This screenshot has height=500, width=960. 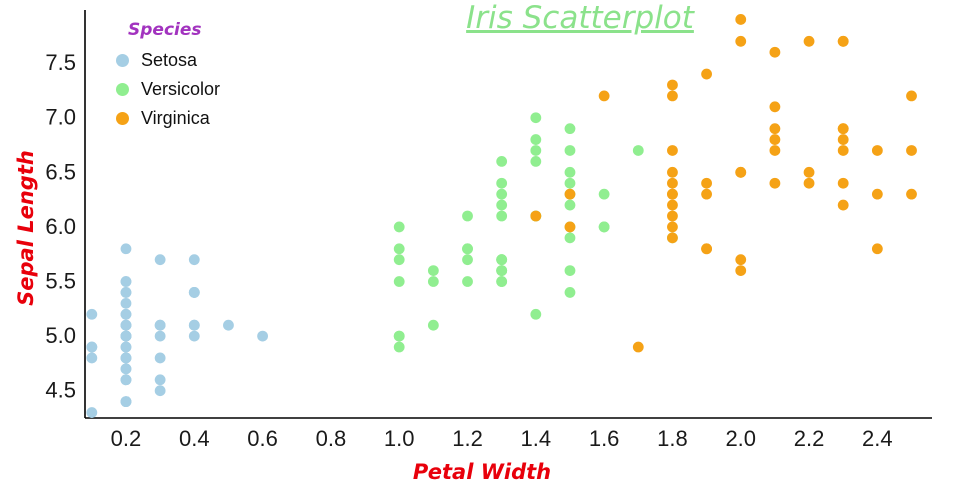 I want to click on x-axis-label: Petal Width, so click(x=482, y=472).